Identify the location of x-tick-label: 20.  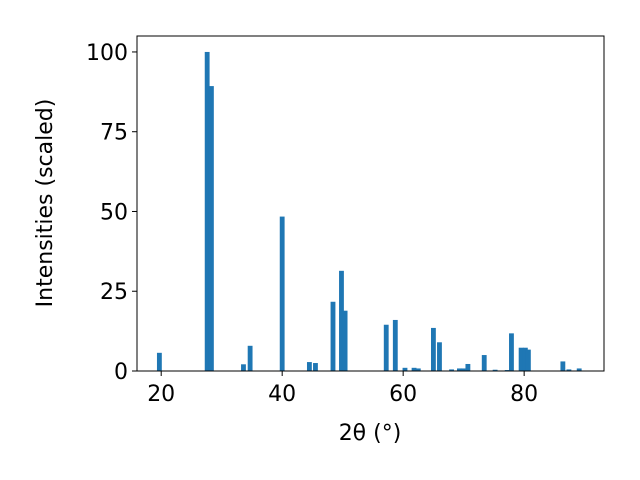
(161, 394).